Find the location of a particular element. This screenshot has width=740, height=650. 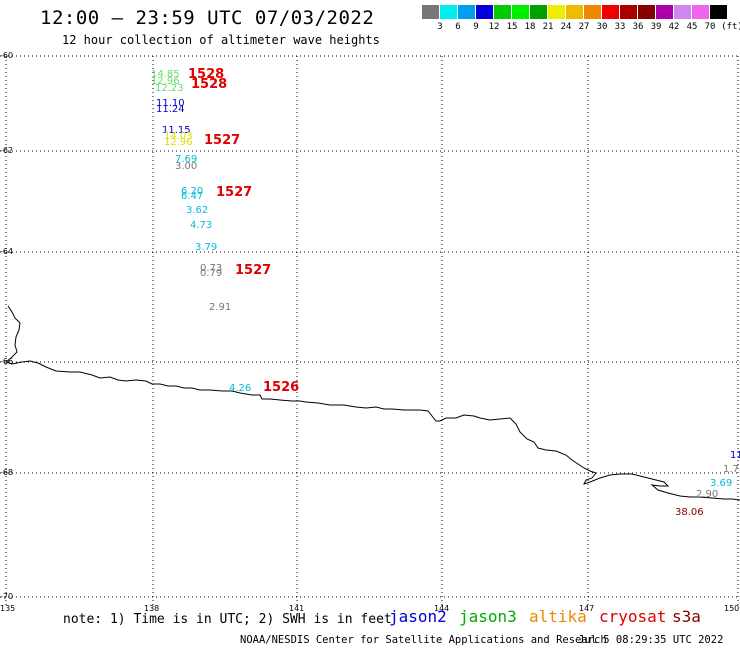

wave-height-value: 6.20 is located at coordinates (192, 191).